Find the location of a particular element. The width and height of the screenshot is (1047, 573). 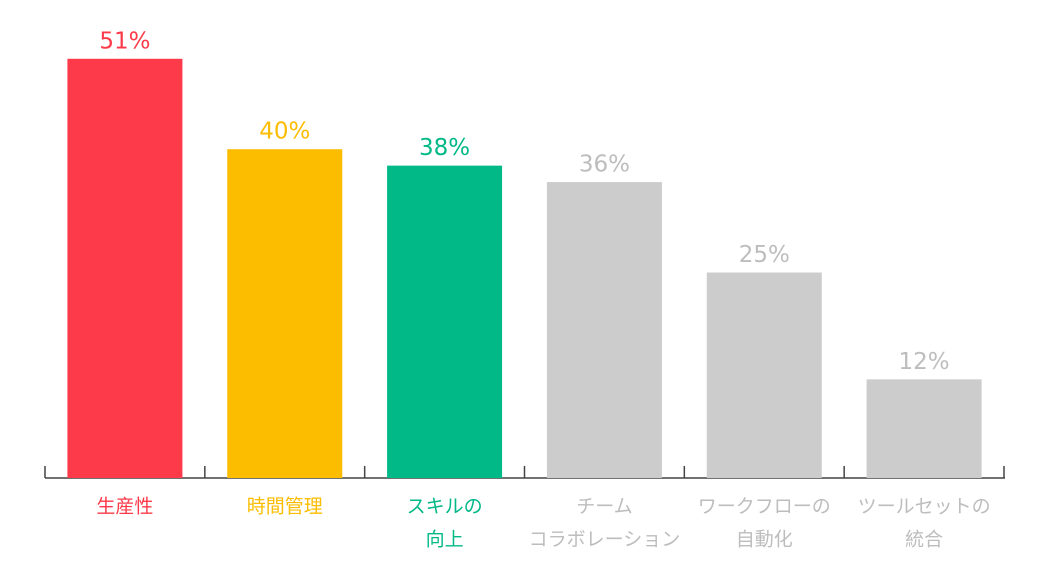

value-label: 51% is located at coordinates (124, 41).